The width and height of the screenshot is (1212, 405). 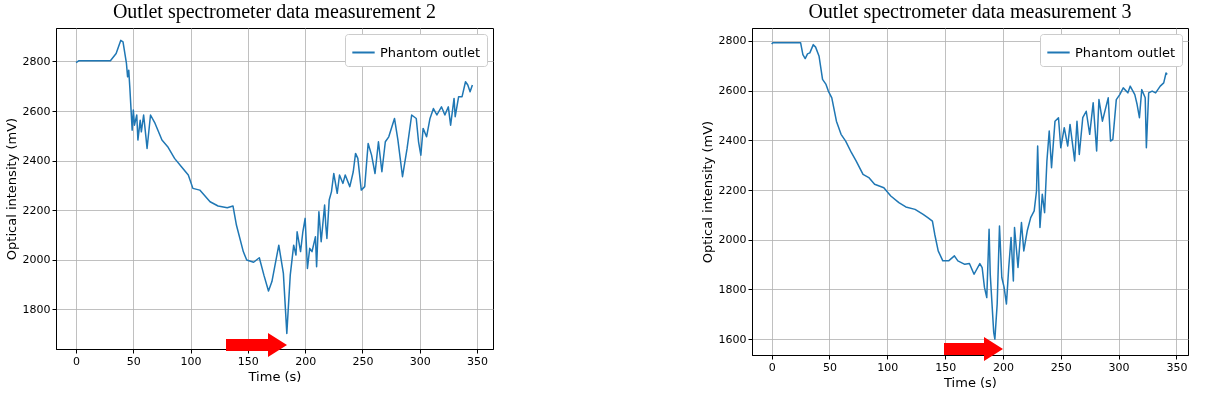 What do you see at coordinates (732, 339) in the screenshot?
I see `y-tick-label: 1600` at bounding box center [732, 339].